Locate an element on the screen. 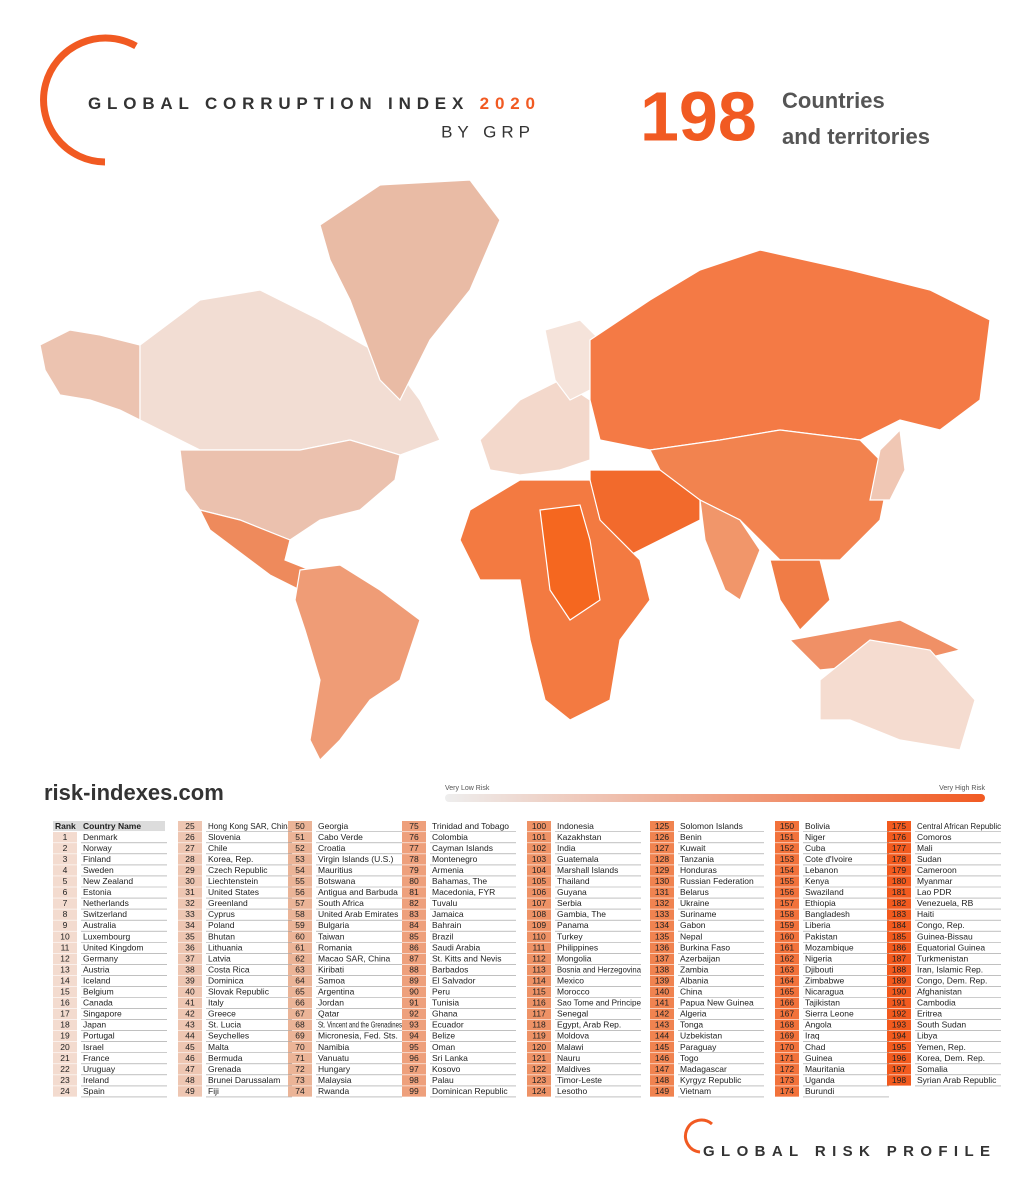  country-name: Nauru is located at coordinates (568, 1058).